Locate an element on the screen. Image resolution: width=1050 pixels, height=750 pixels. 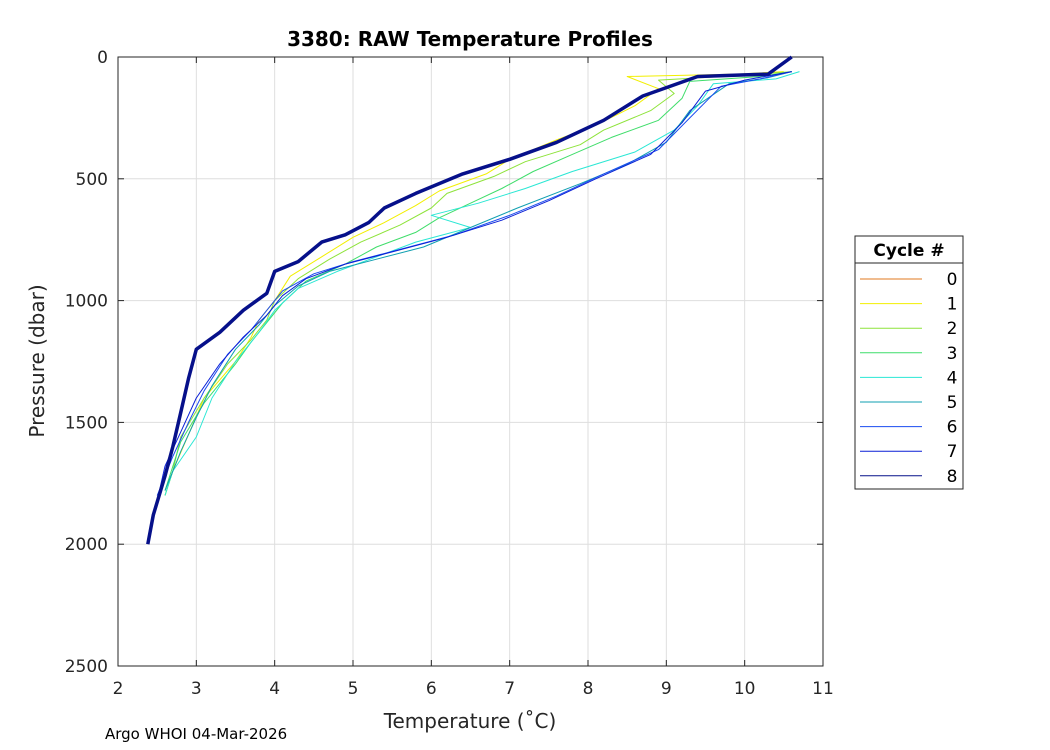
legend: Cycle # 0 1 2 3 4 5 6 7 8 is located at coordinates (909, 362).